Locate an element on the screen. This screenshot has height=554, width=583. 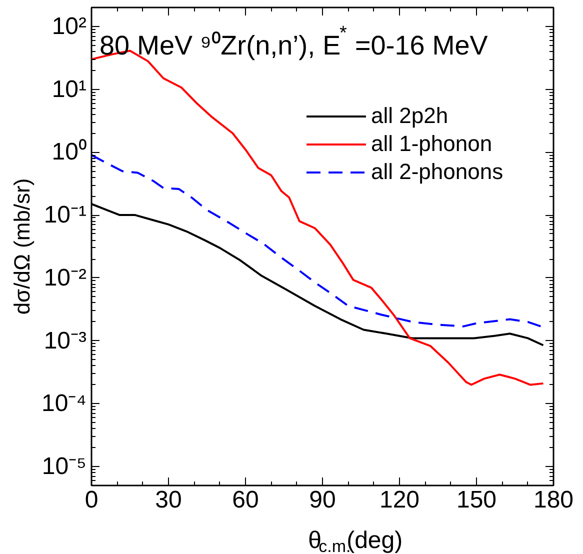
y-tick-label: 10⁻¹ is located at coordinates (65, 215).